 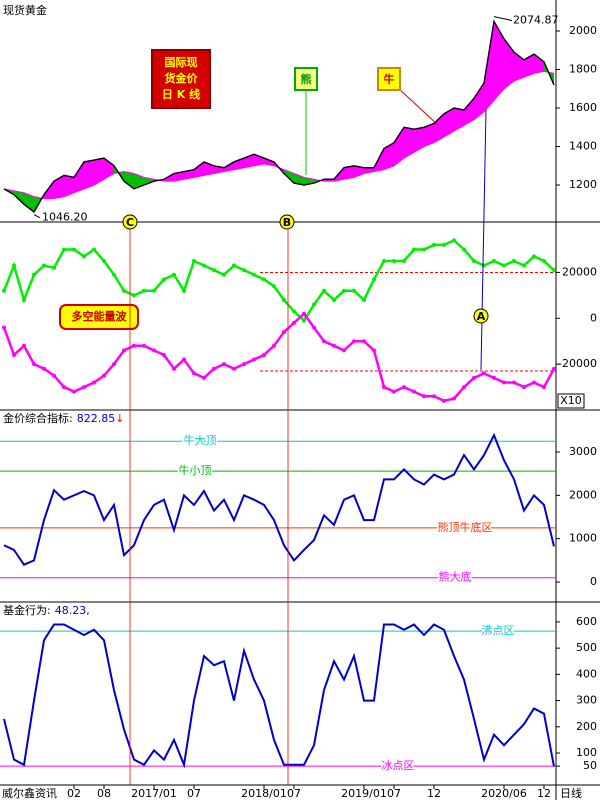 I want to click on scale-label: X10, so click(x=571, y=400).